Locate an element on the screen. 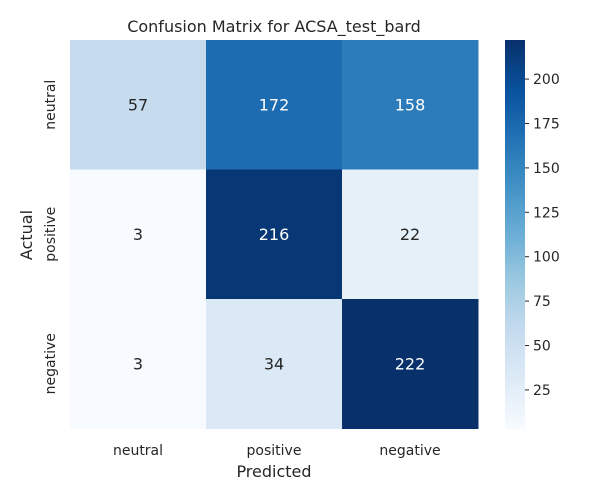  x-tick-label: neutral is located at coordinates (138, 451).